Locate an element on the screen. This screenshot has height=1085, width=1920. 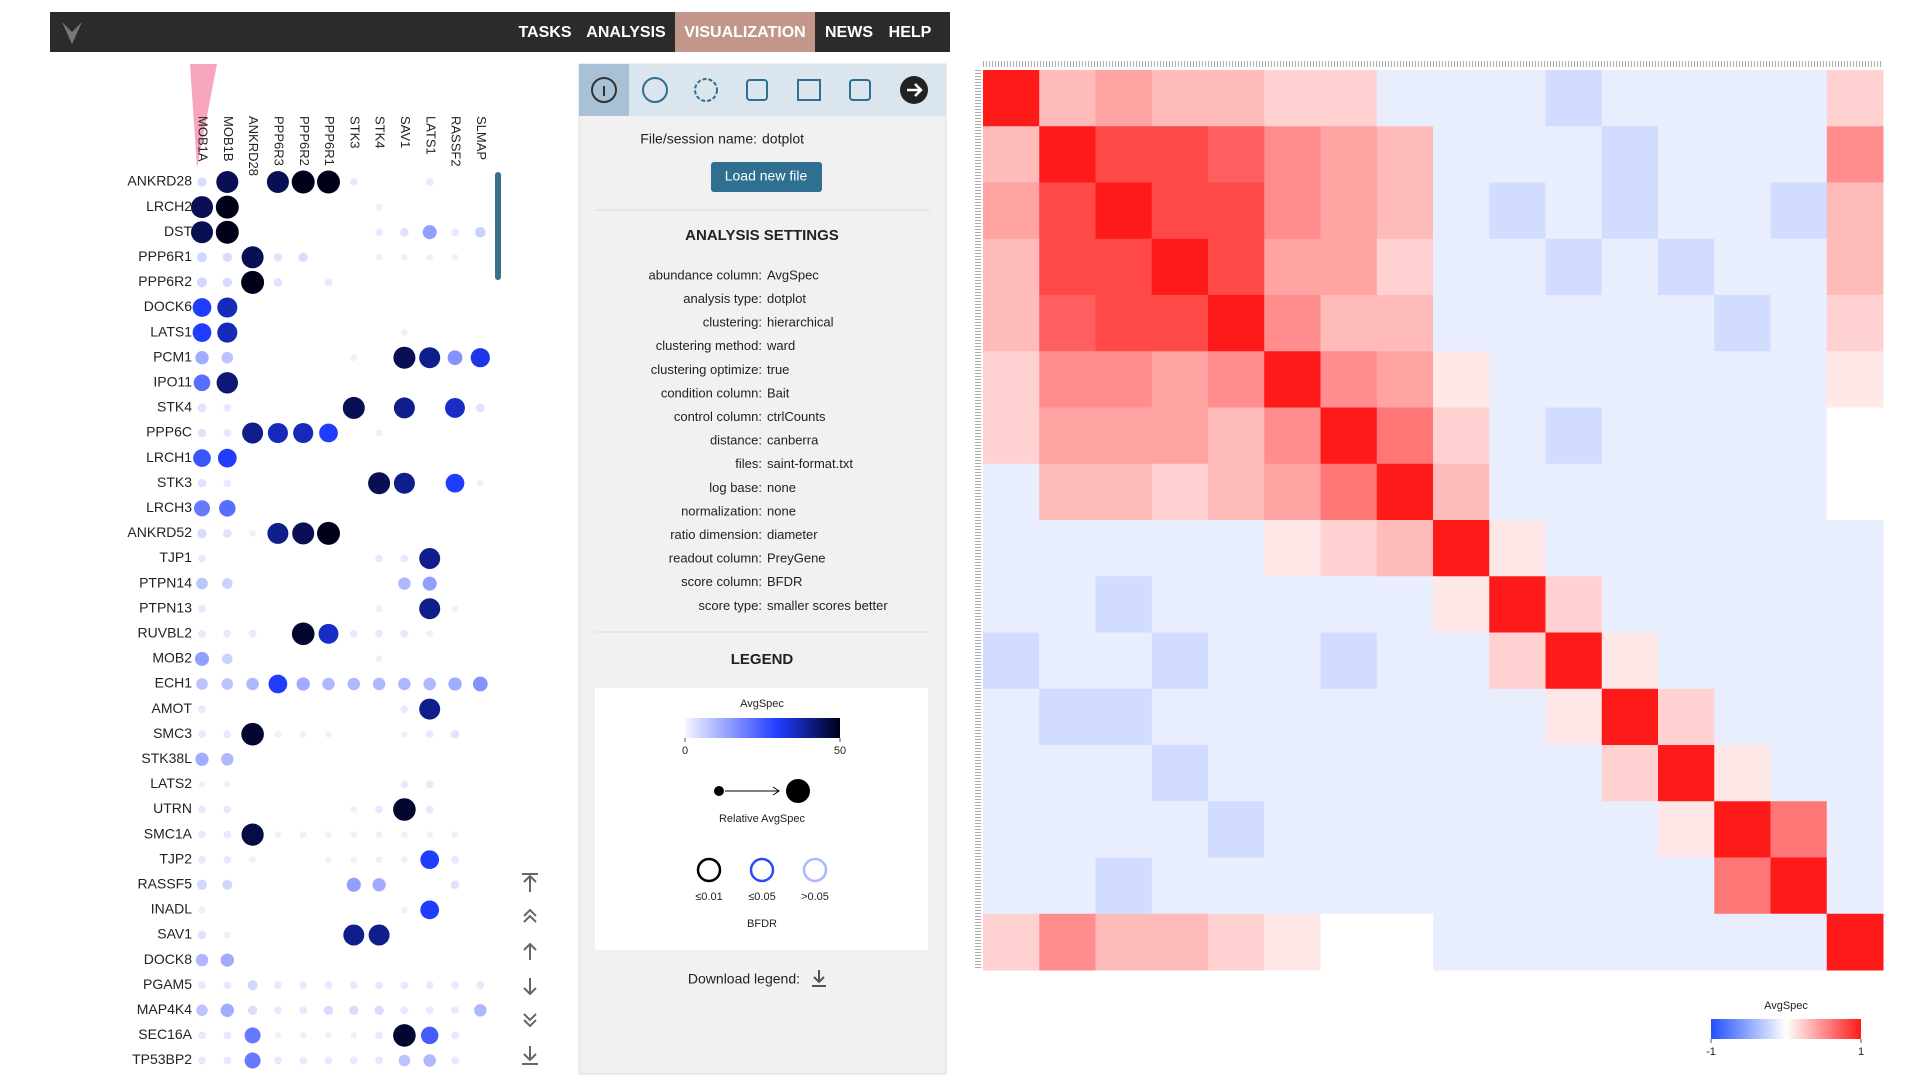
legend-tick-label: 0 is located at coordinates (685, 751).